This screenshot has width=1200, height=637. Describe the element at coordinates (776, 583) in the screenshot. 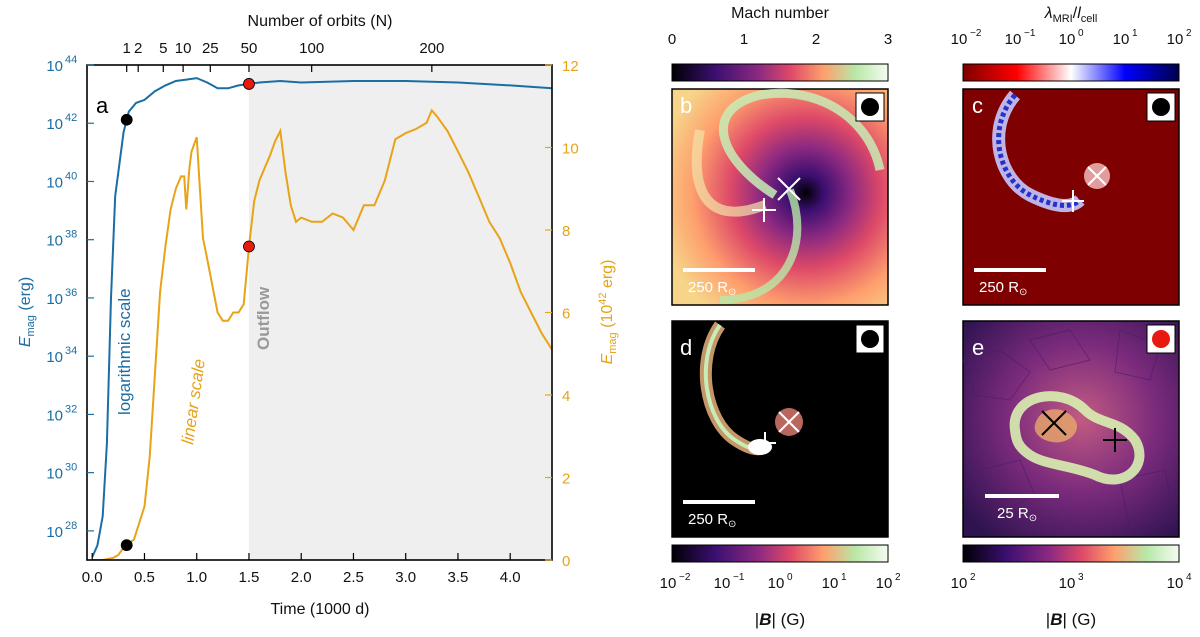

I see `cbar-d-tick-base-2: 10` at that location.